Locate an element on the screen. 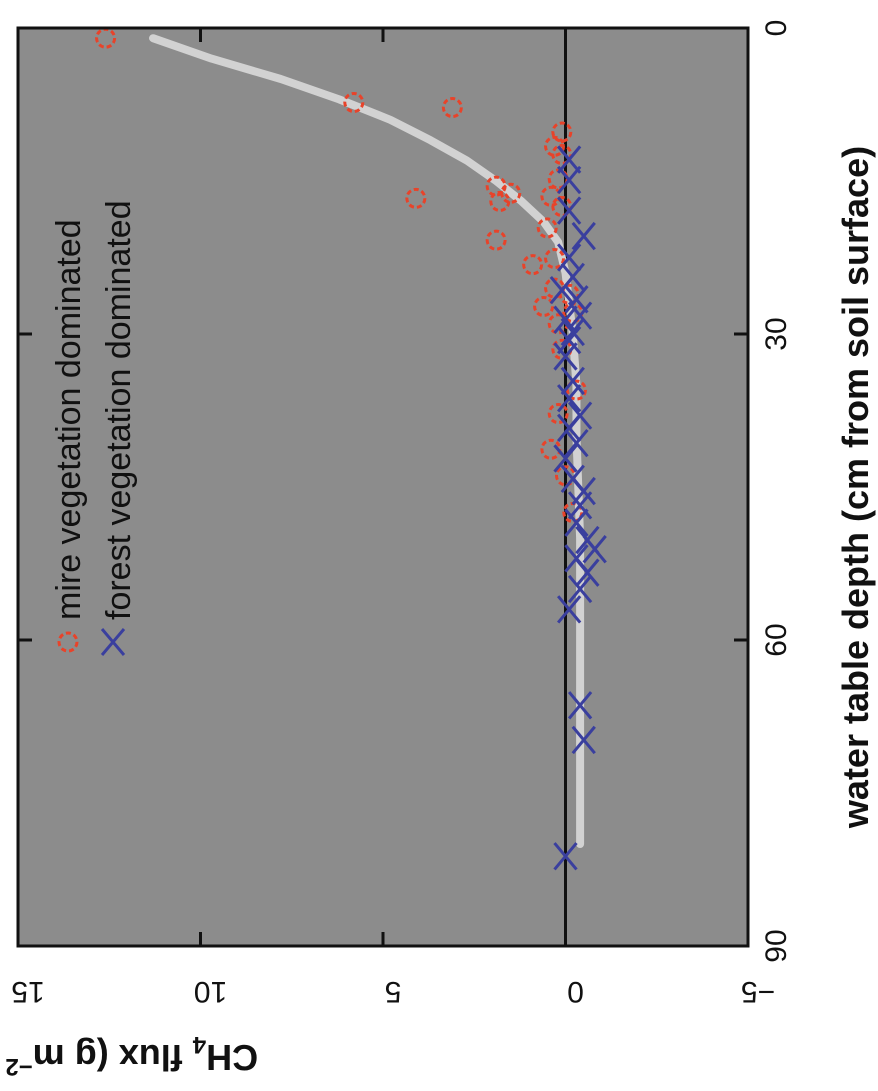  y-axis-title-rest1: flux (g m is located at coordinates (113, 1057).